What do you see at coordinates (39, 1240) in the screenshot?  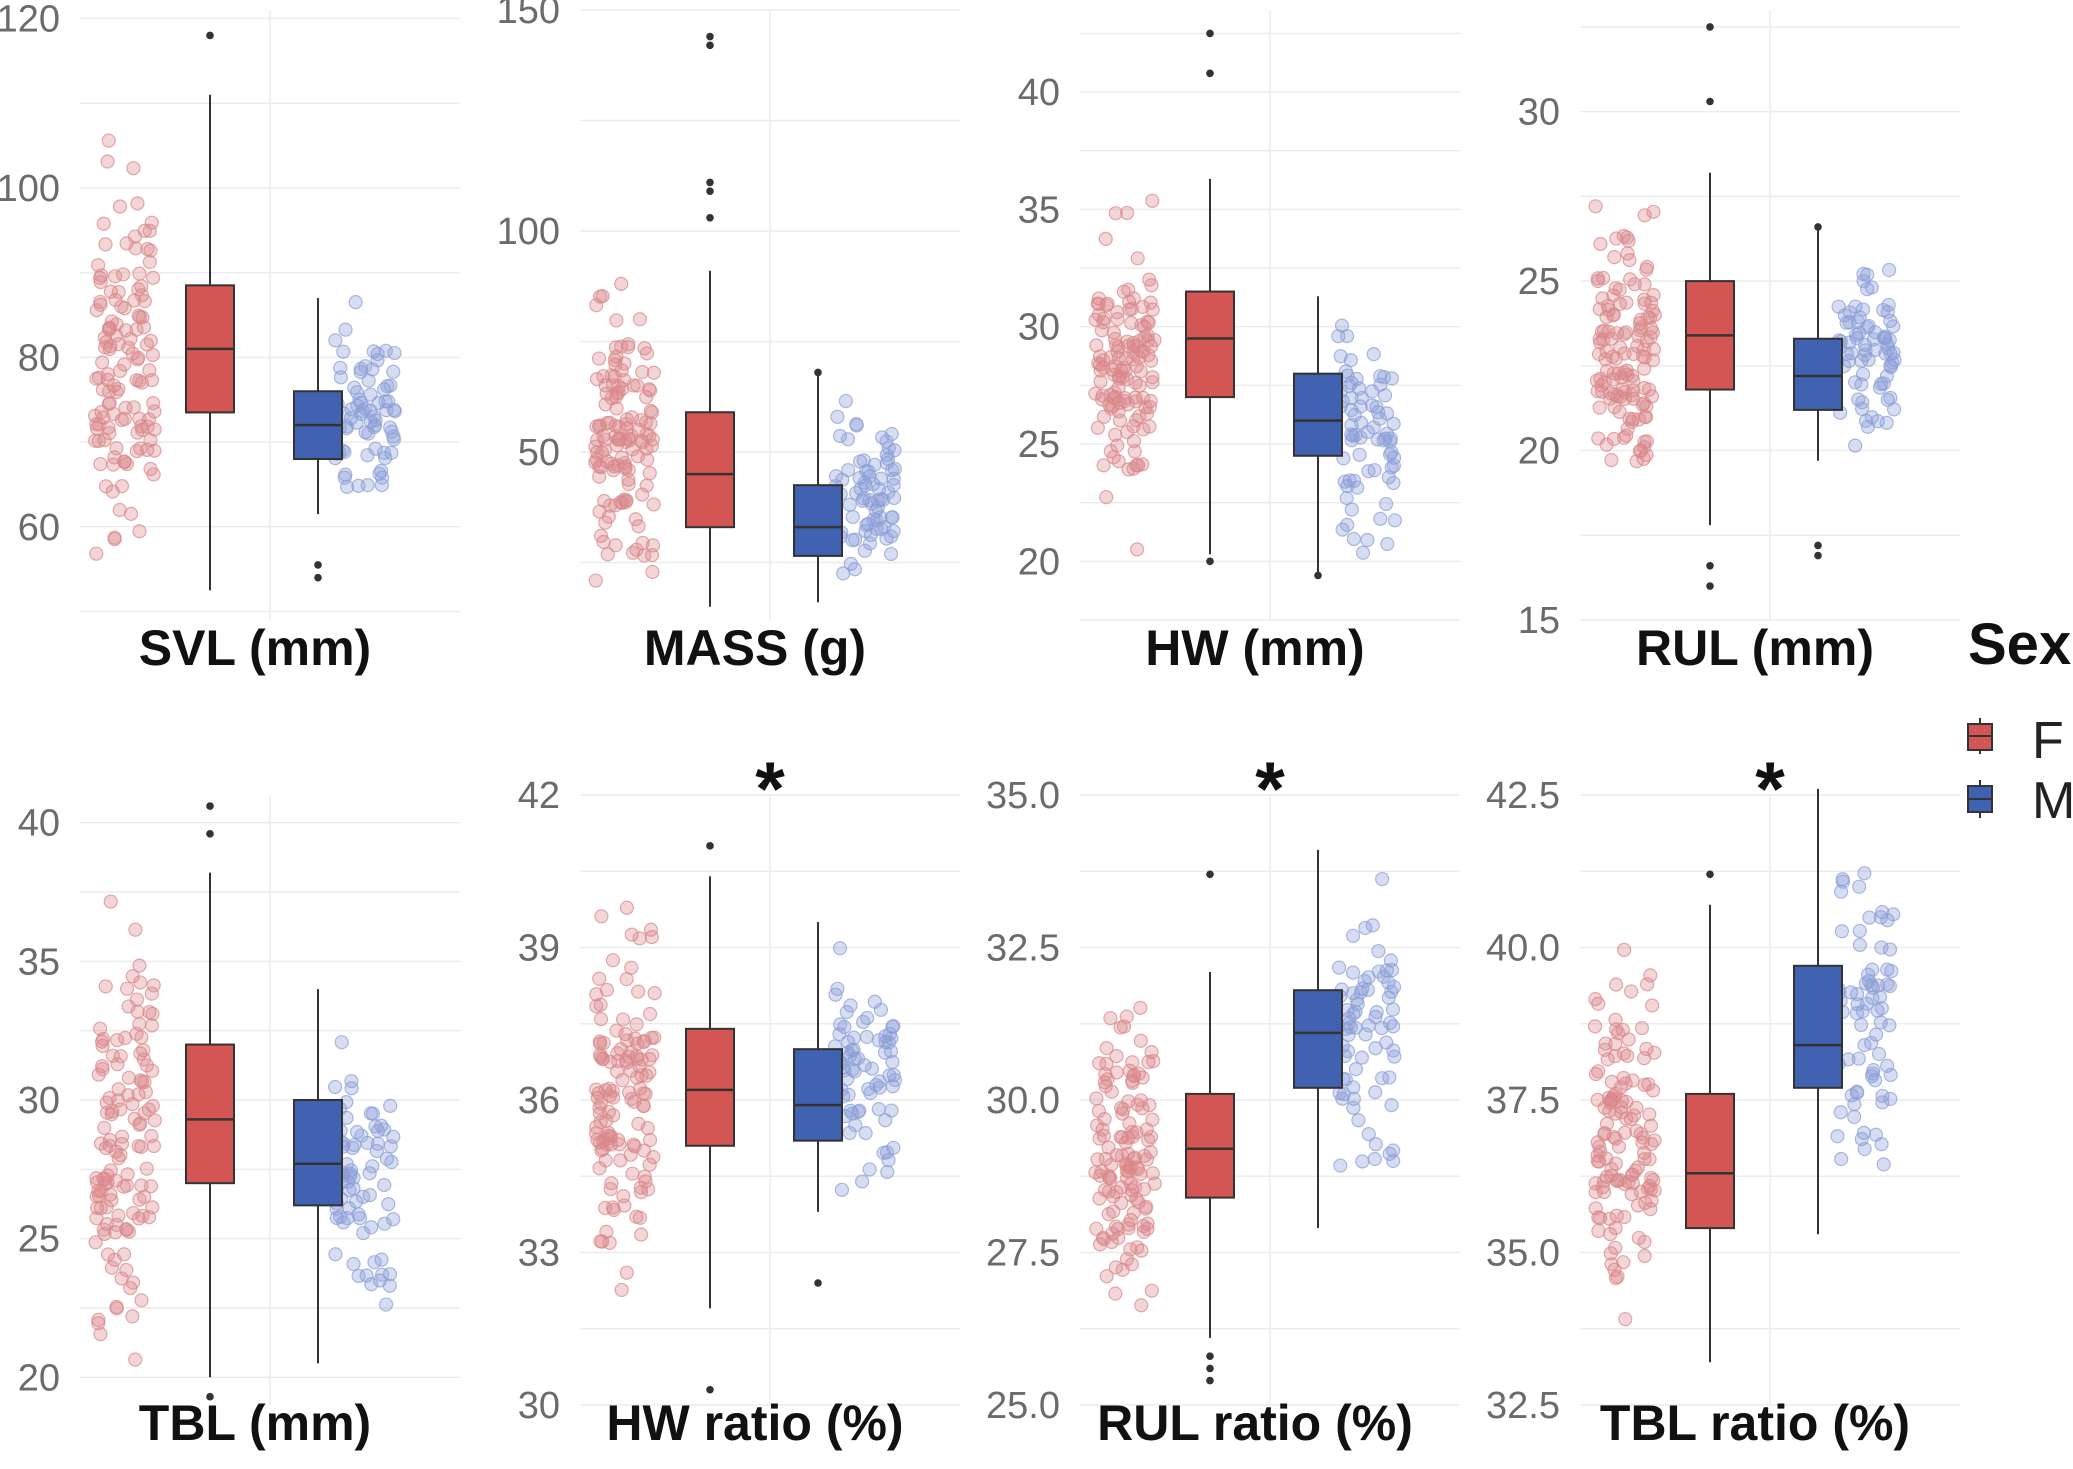 I see `y-tick-label: 25` at bounding box center [39, 1240].